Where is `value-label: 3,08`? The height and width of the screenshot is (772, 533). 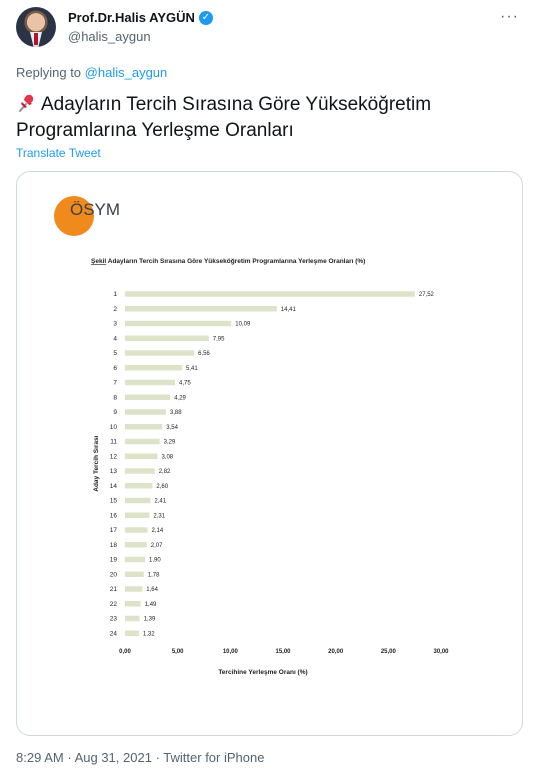 value-label: 3,08 is located at coordinates (167, 457).